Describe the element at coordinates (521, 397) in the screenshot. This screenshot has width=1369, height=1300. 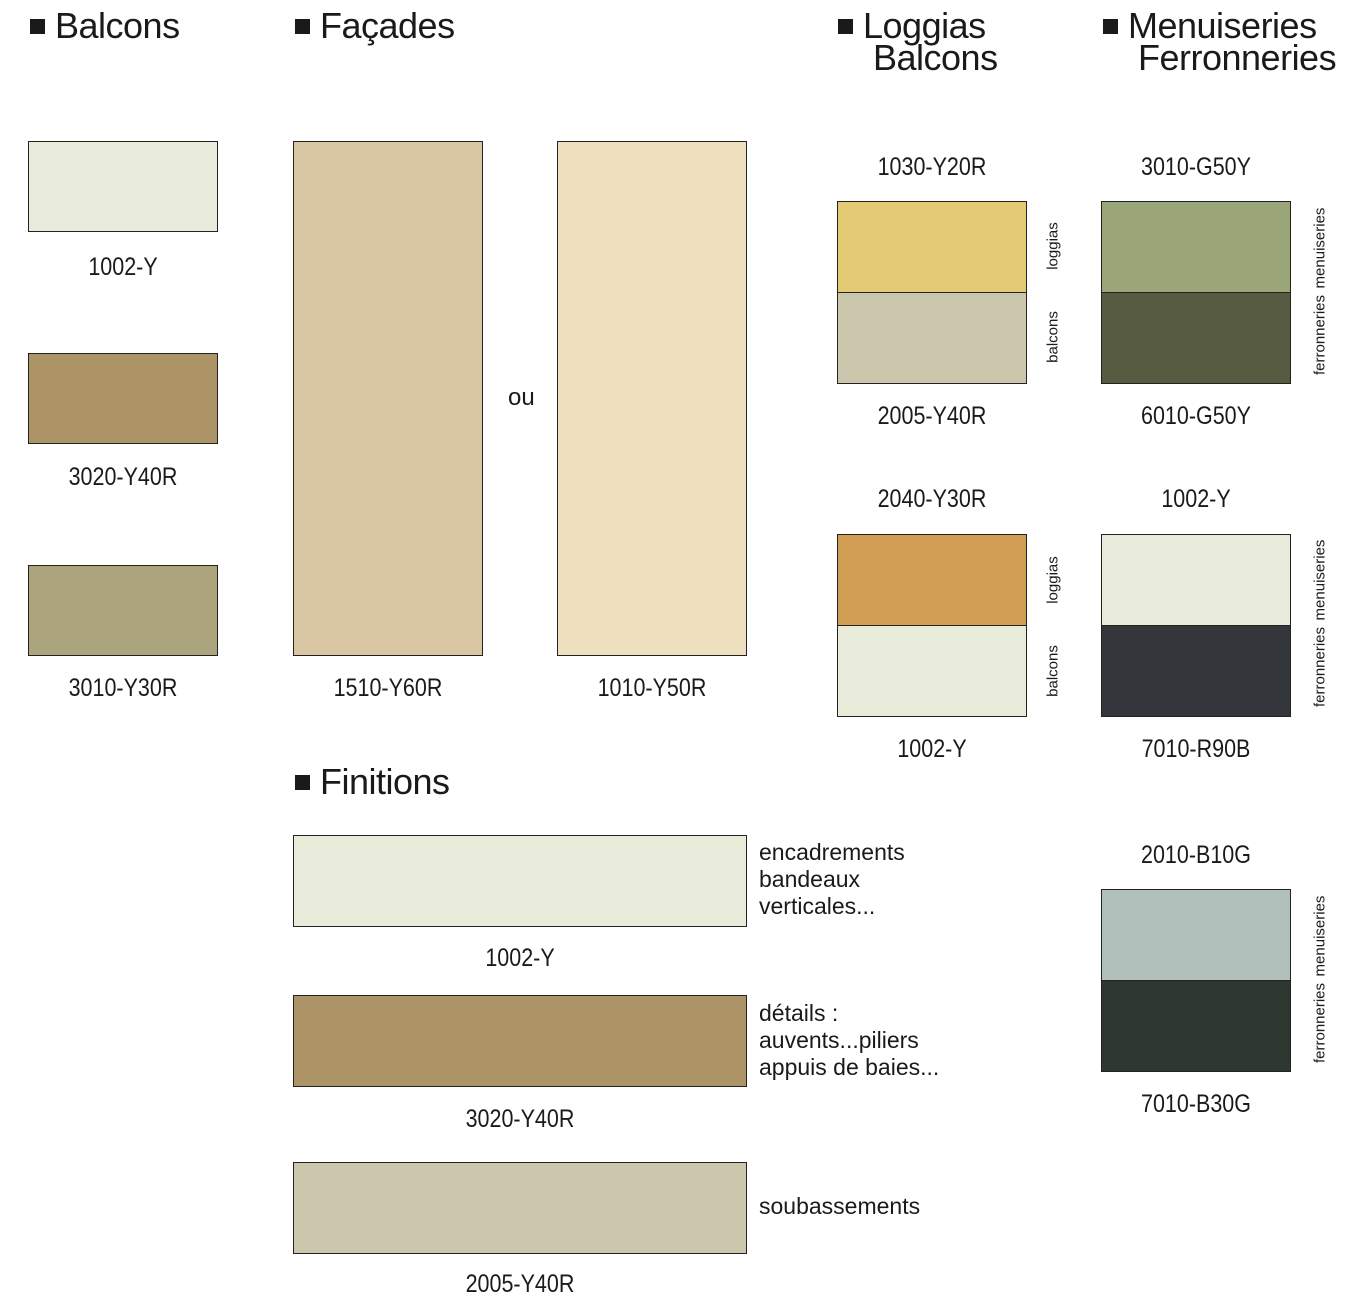
I see `facades-or-text: ou` at that location.